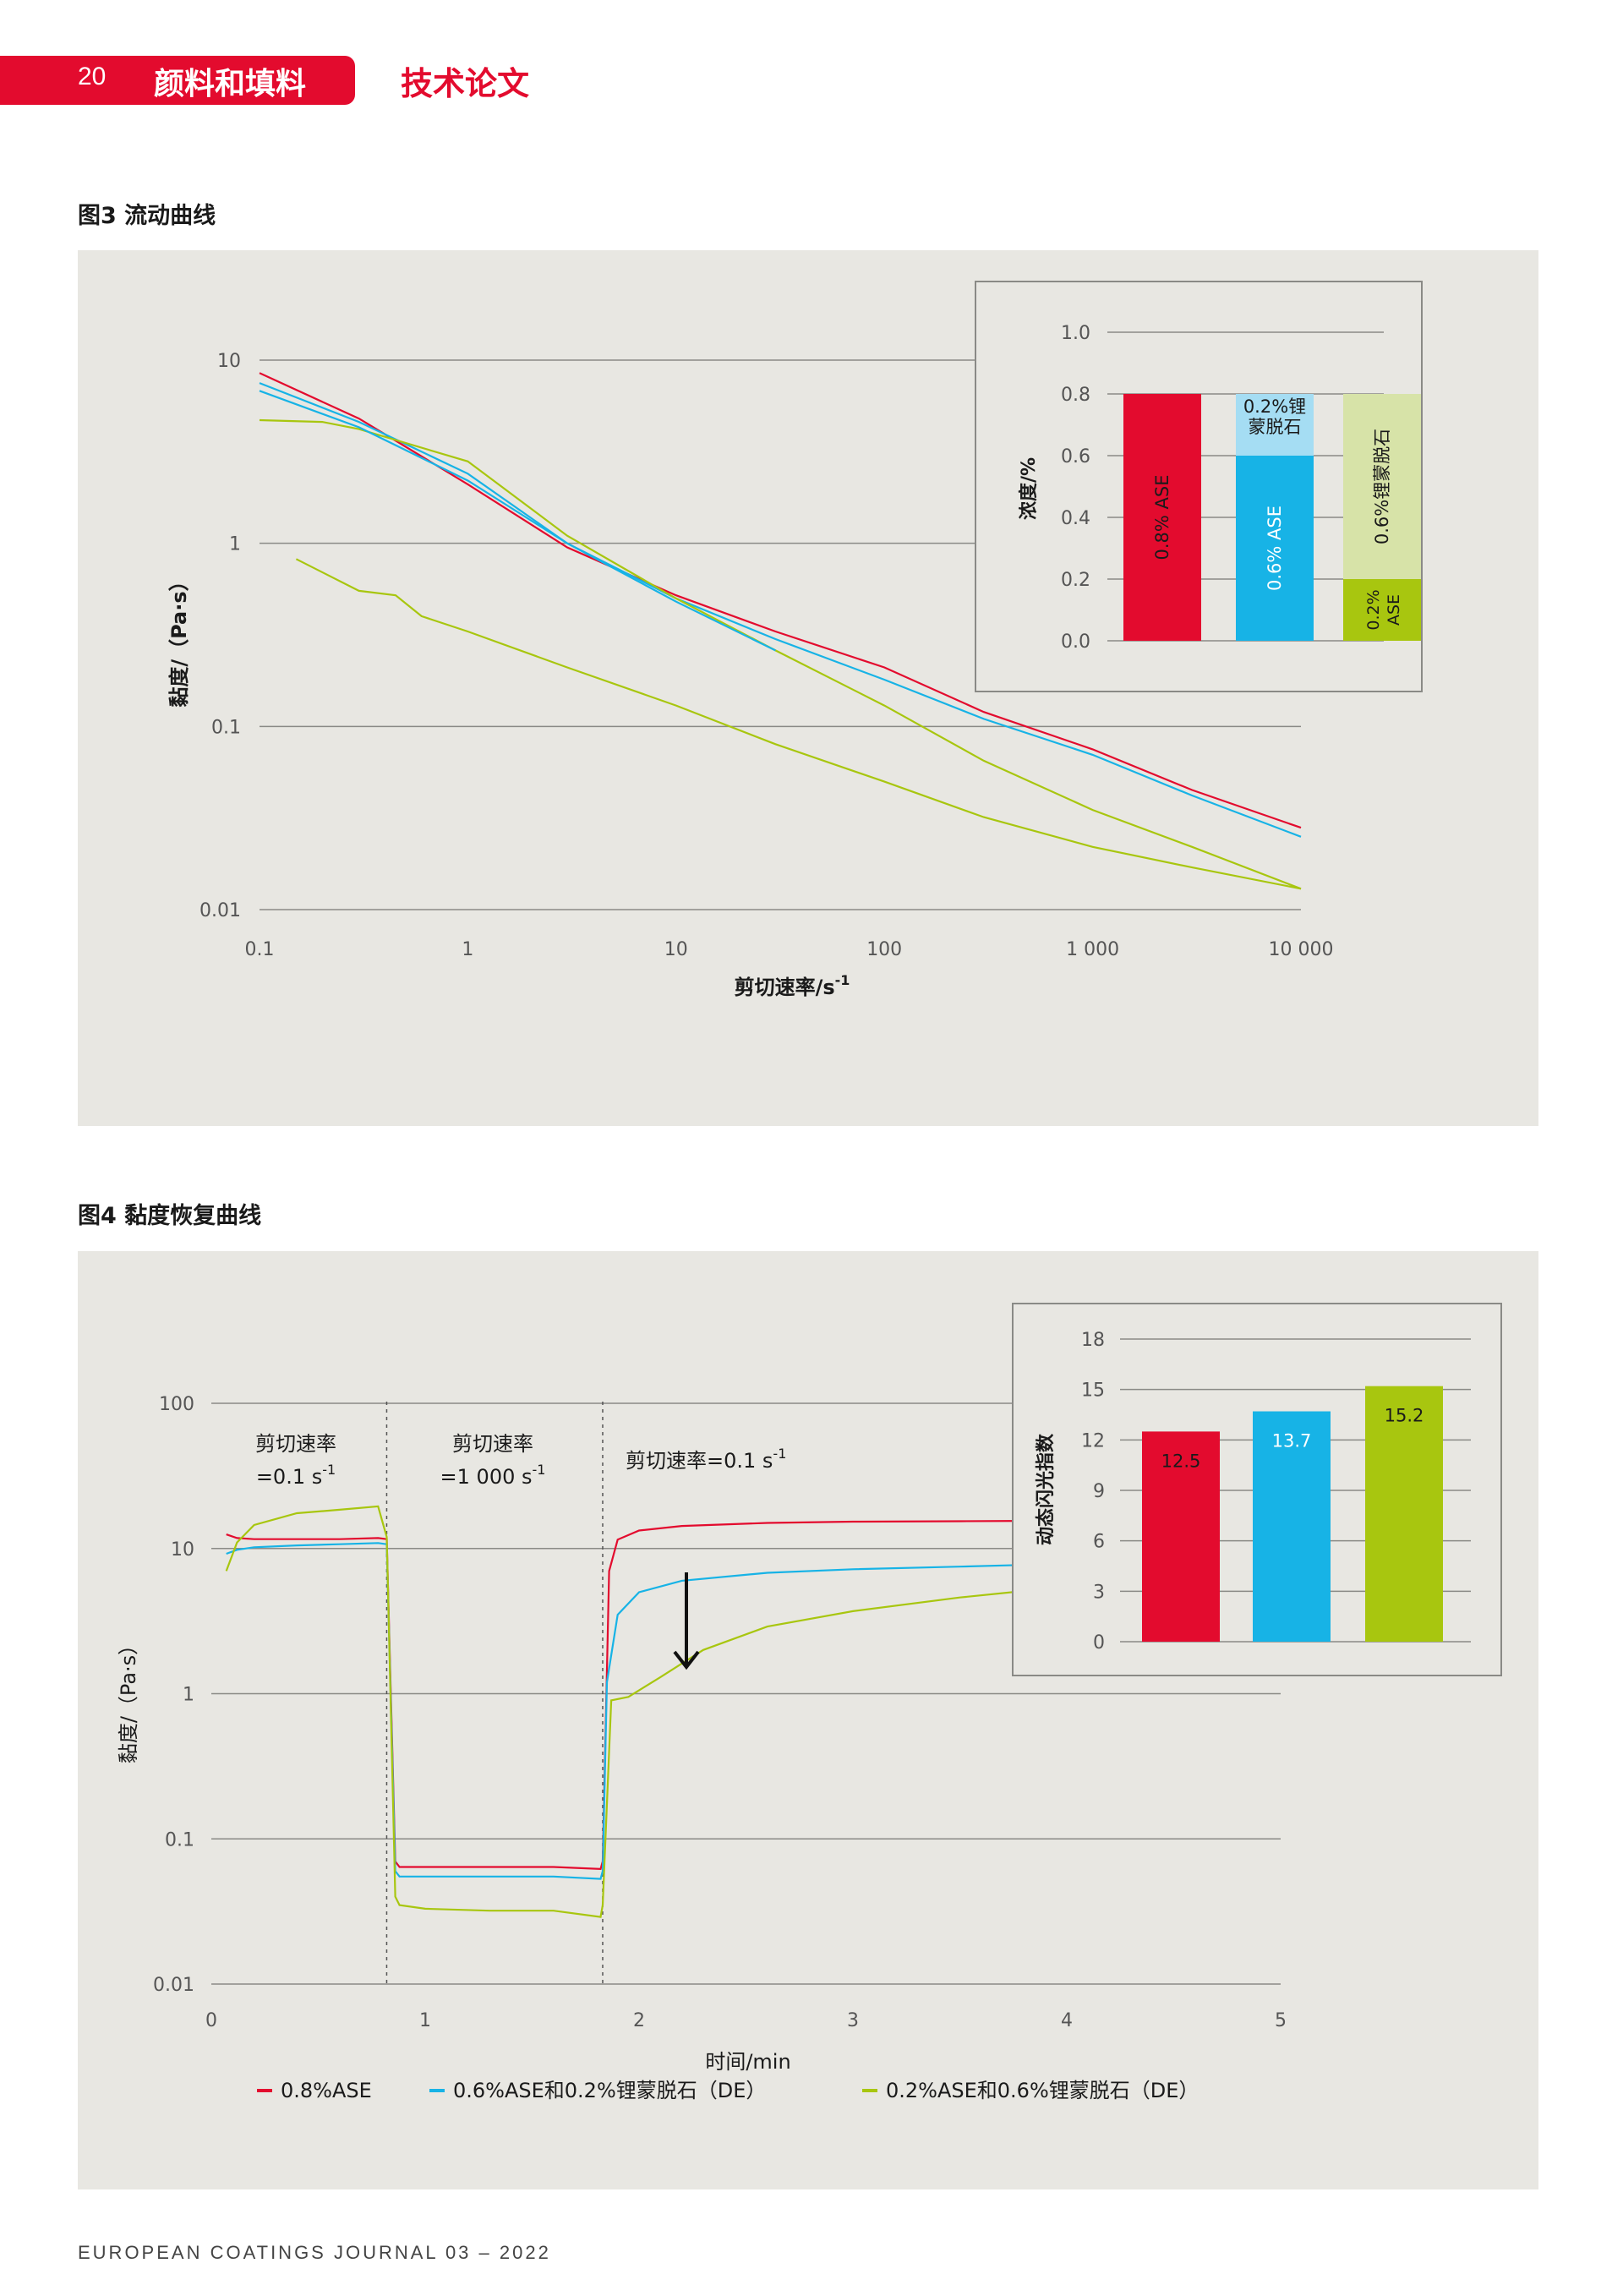  Describe the element at coordinates (676, 949) in the screenshot. I see `x-tick-label: 10` at that location.